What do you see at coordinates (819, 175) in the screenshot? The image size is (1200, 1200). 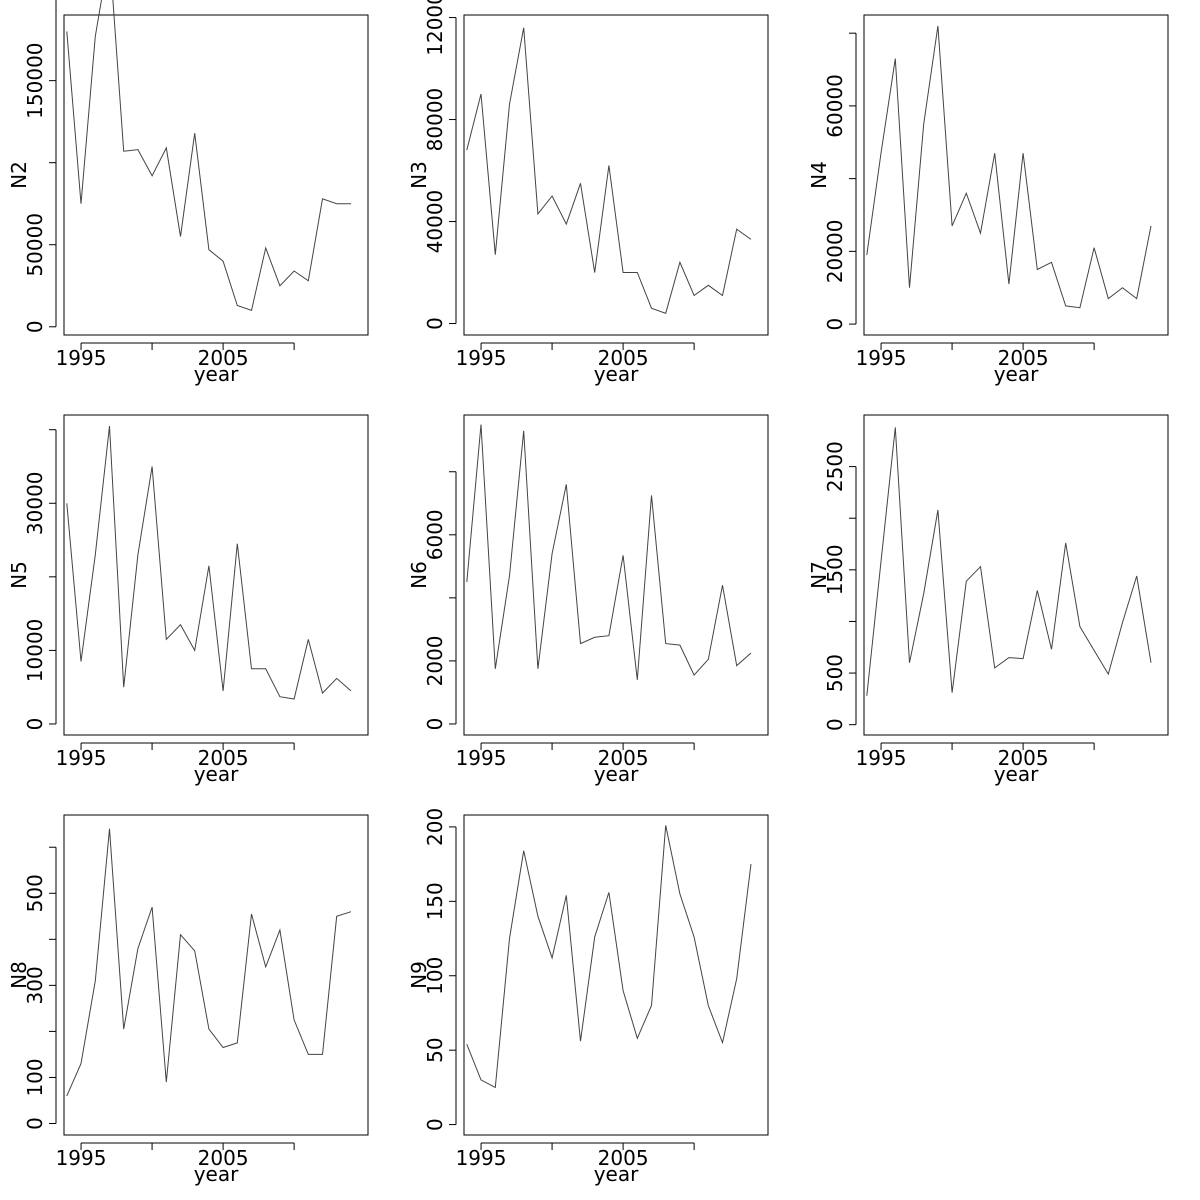 I see `y-axis-label: N4` at bounding box center [819, 175].